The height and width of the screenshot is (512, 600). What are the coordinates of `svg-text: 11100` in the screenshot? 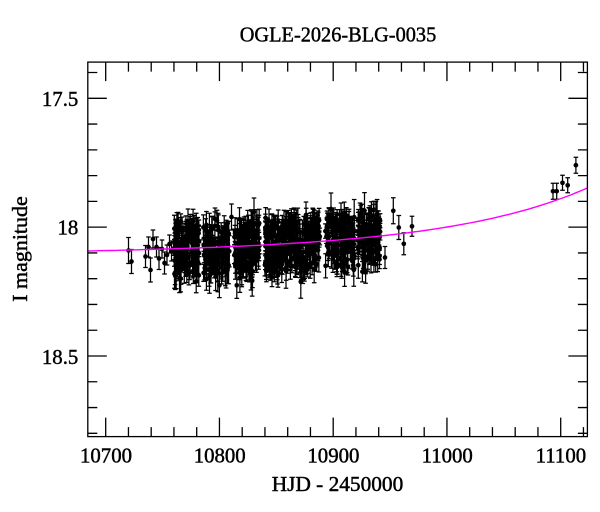 It's located at (561, 456).